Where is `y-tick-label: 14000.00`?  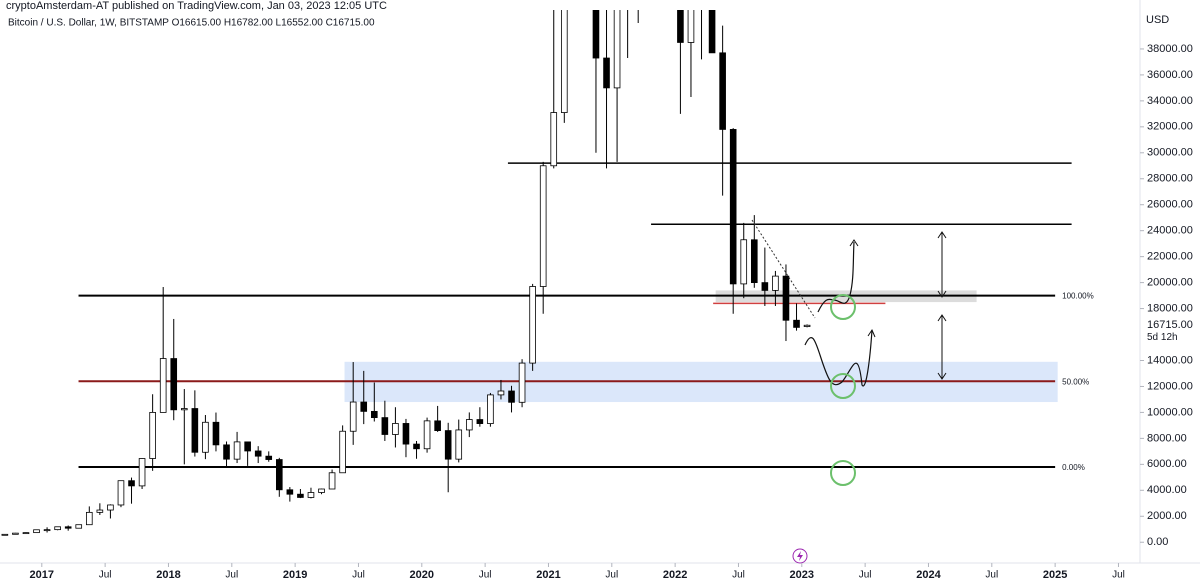 y-tick-label: 14000.00 is located at coordinates (1170, 360).